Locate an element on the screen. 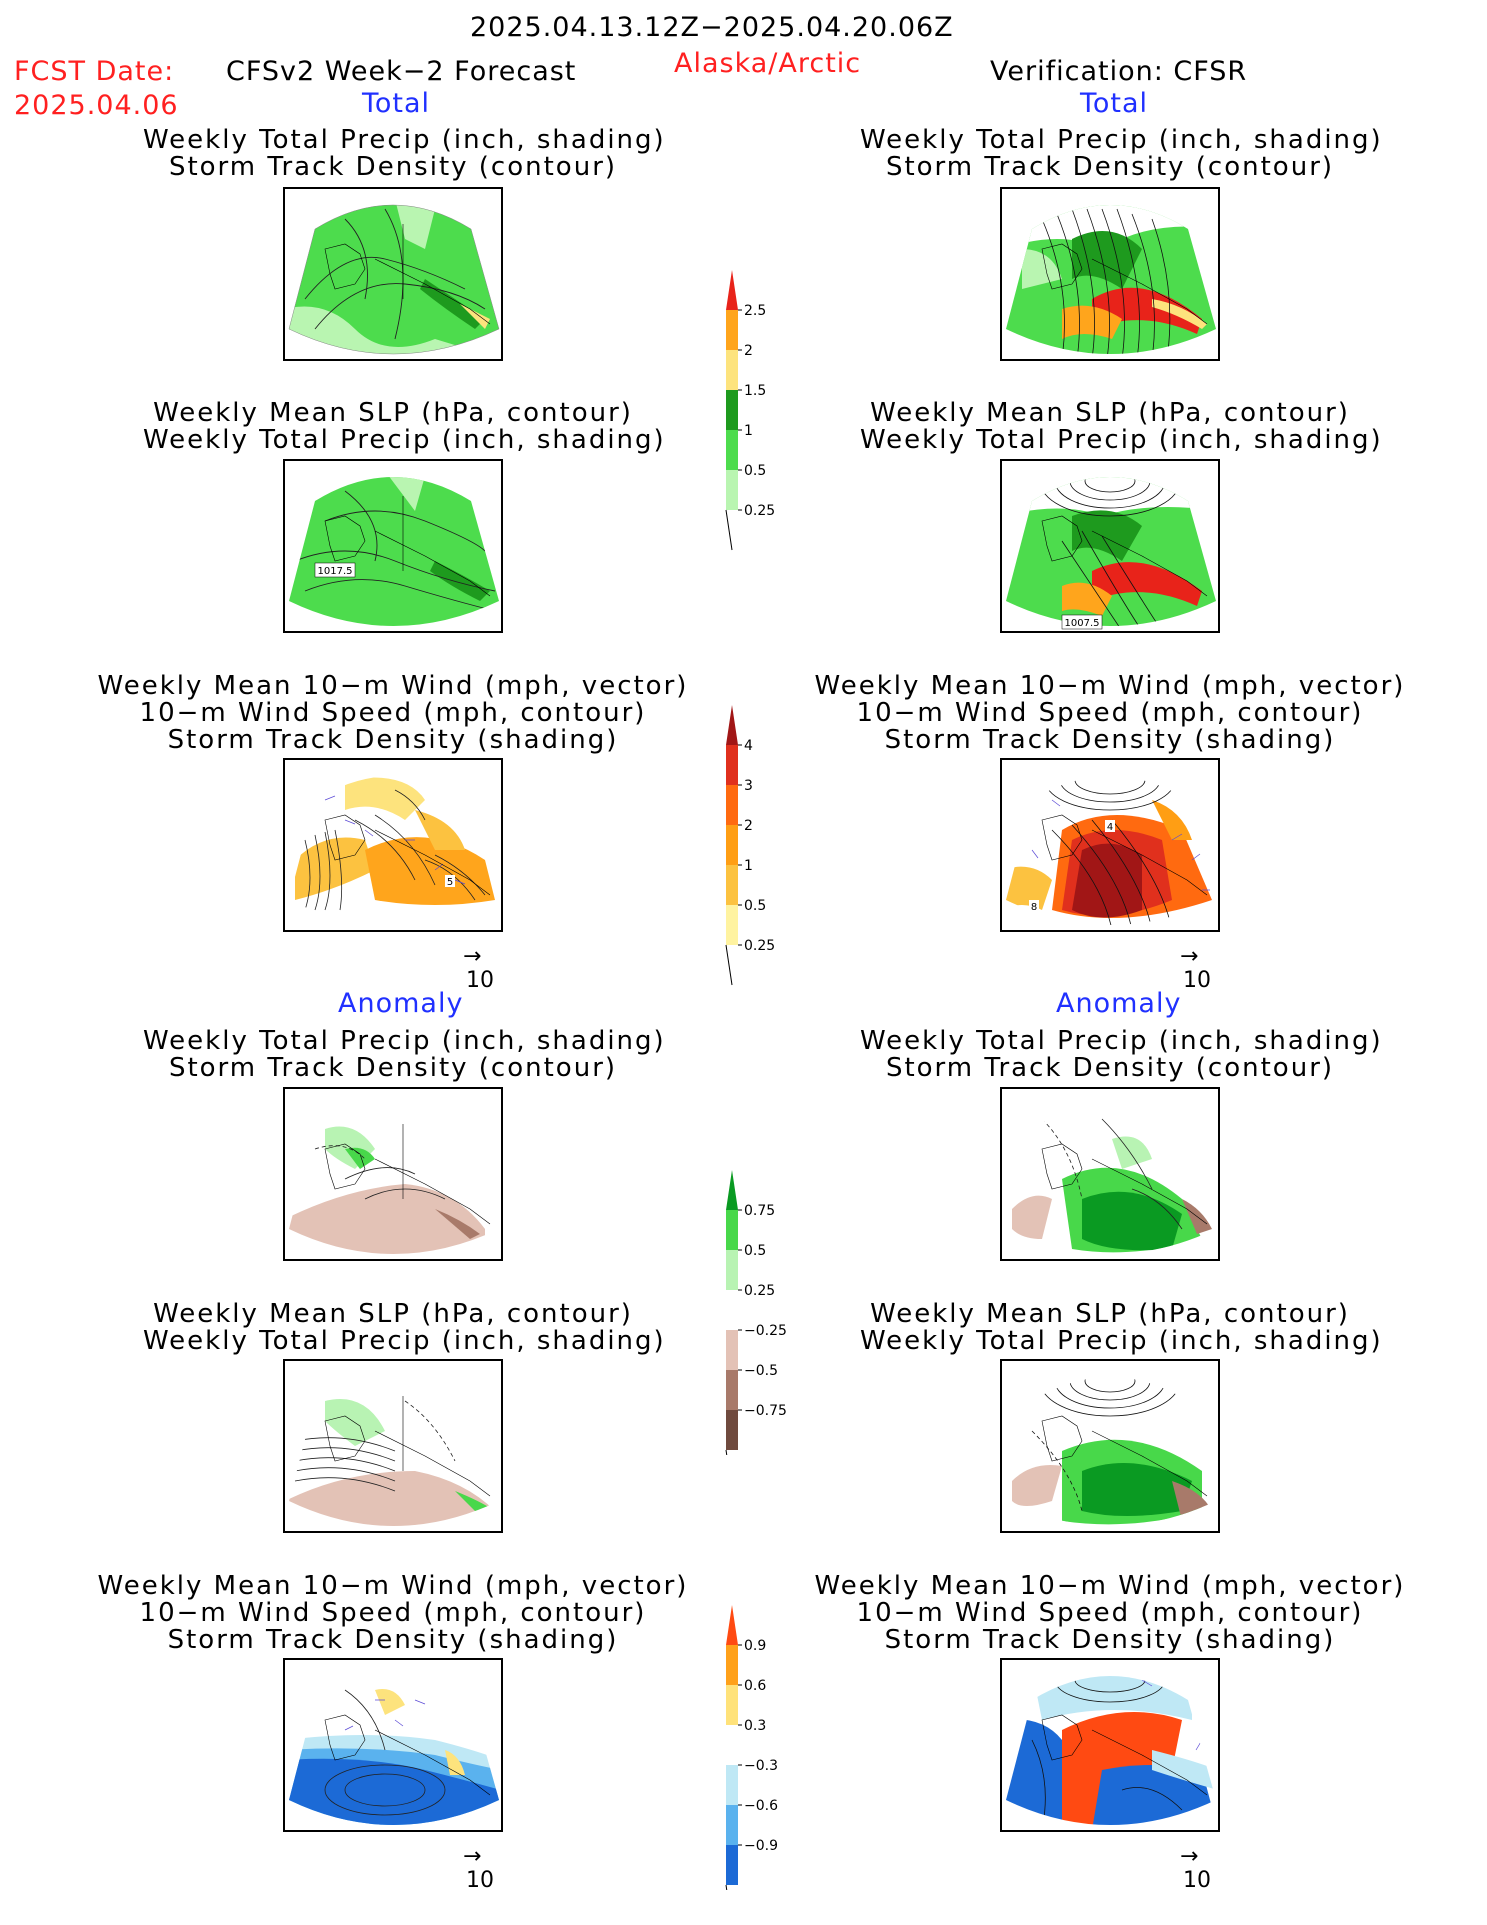 The image size is (1487, 1925). colorbar-label: 0.6 is located at coordinates (755, 1686).